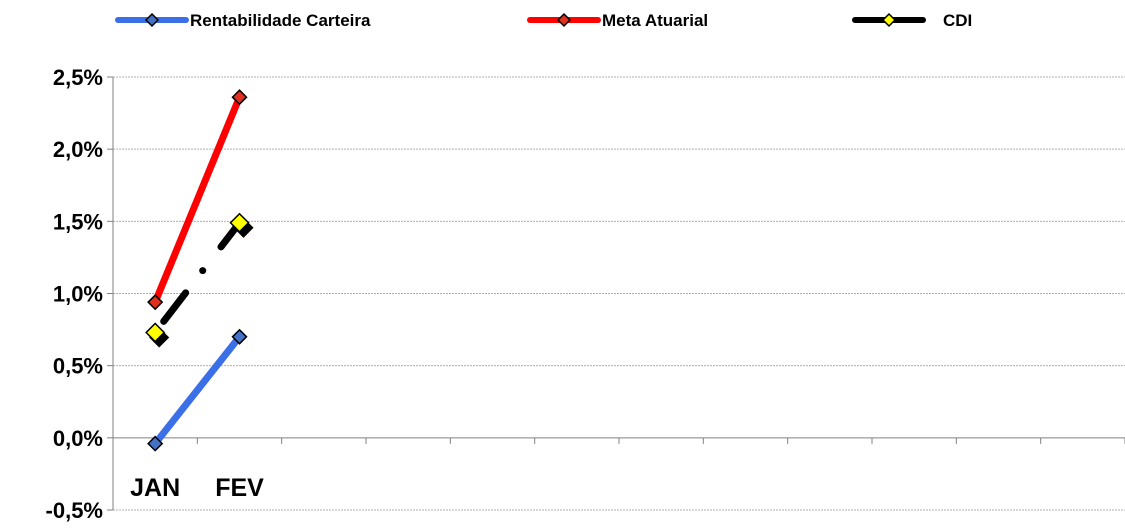 This screenshot has height=528, width=1125. I want to click on y-tick-label: 1,5%, so click(78, 221).